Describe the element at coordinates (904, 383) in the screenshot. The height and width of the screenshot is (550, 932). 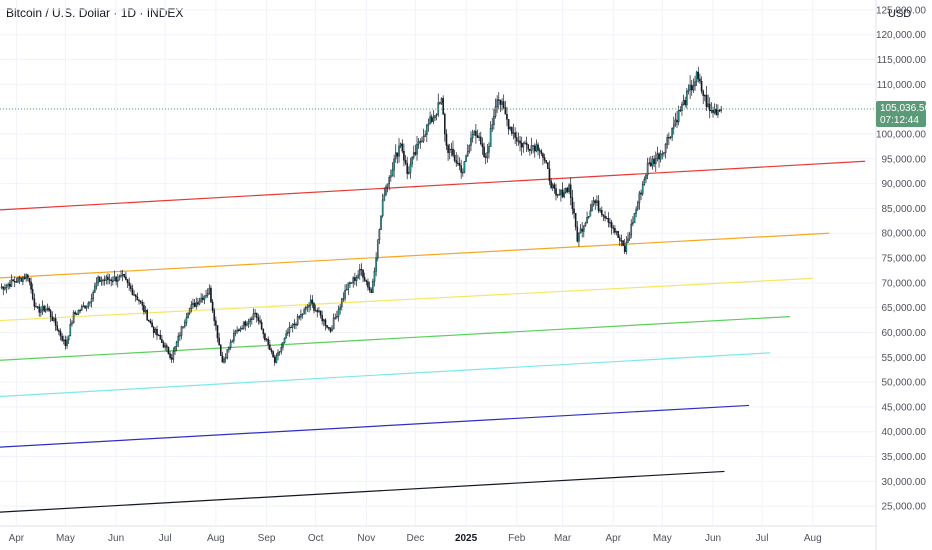
I see `y-tick-label: 50,000.00` at that location.